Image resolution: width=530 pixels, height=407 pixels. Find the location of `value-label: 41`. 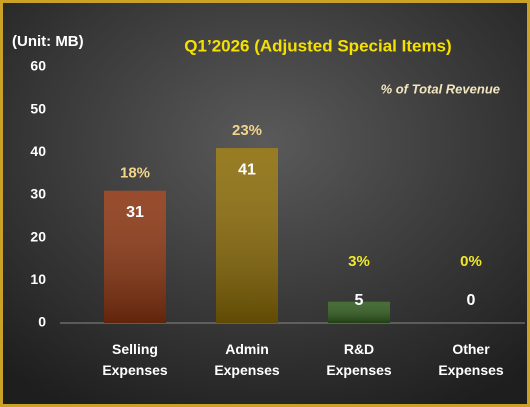

value-label: 41 is located at coordinates (247, 169).